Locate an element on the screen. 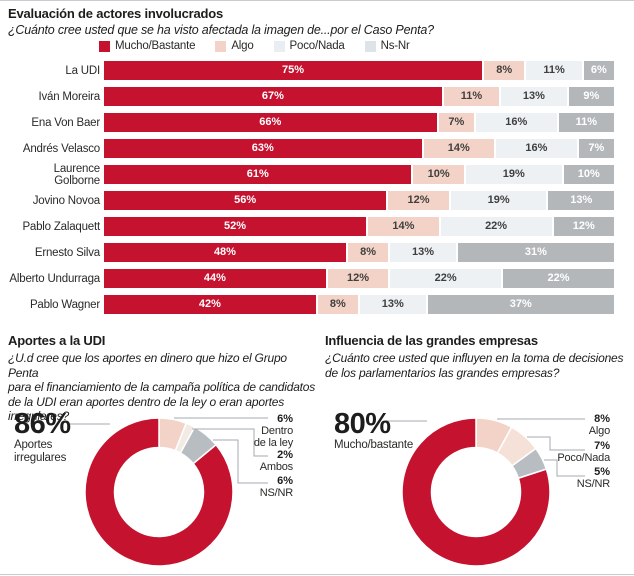 The image size is (634, 576). bar-segment: 12% is located at coordinates (358, 278).